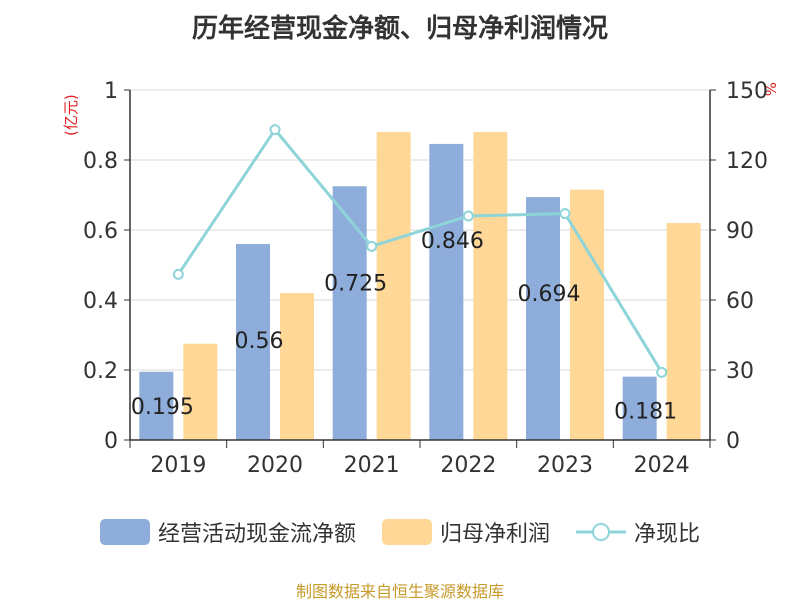 This screenshot has height=602, width=800. I want to click on legend-item-ocf: 经营活动现金流净额, so click(227, 532).